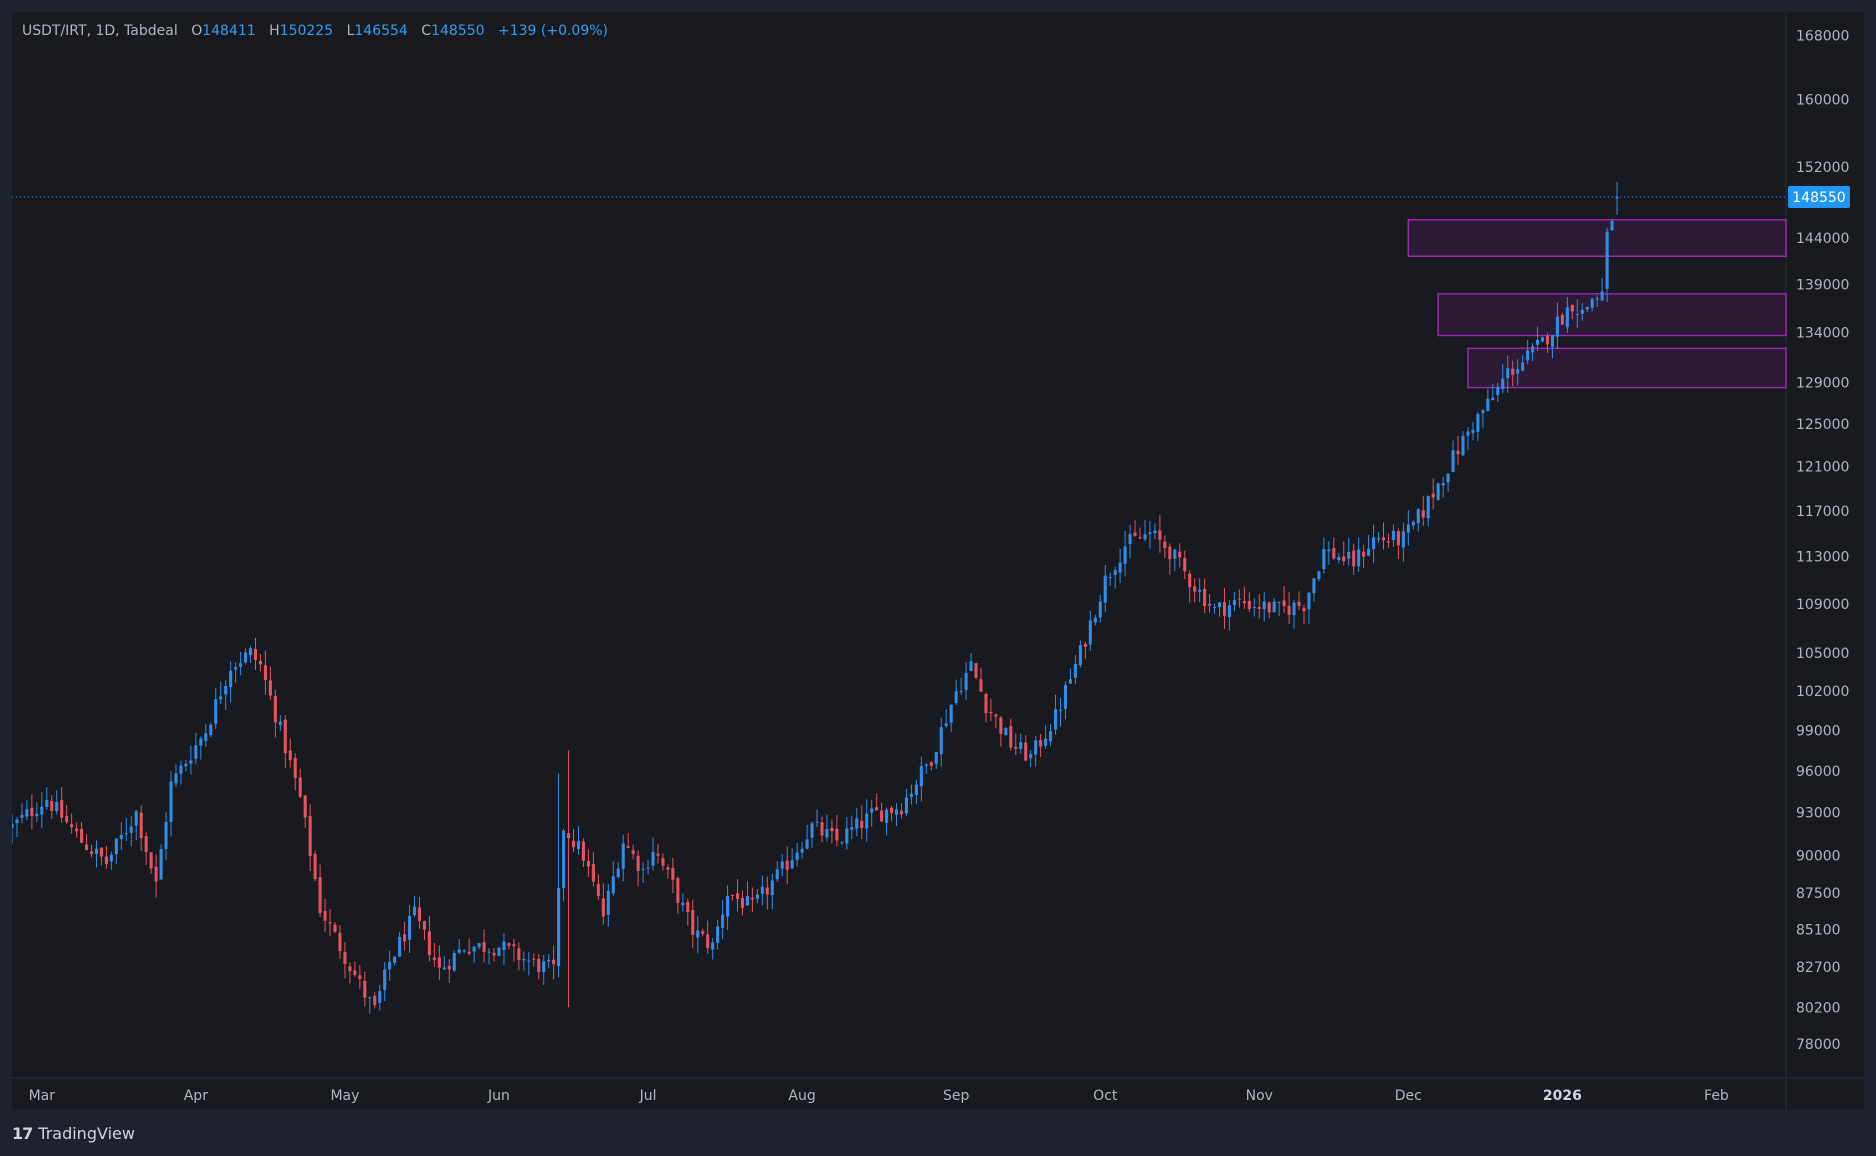 The image size is (1876, 1156). Describe the element at coordinates (1822, 384) in the screenshot. I see `price-tick-label: 129000` at that location.